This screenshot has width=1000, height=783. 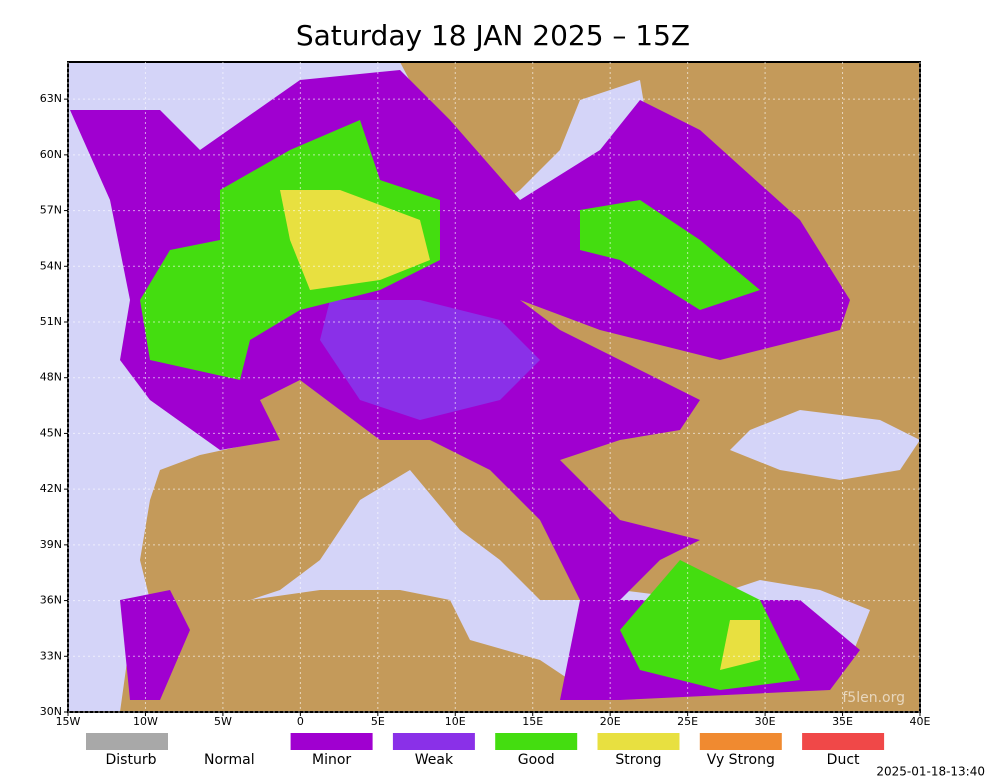 I want to click on legend-label: Weak, so click(x=434, y=760).